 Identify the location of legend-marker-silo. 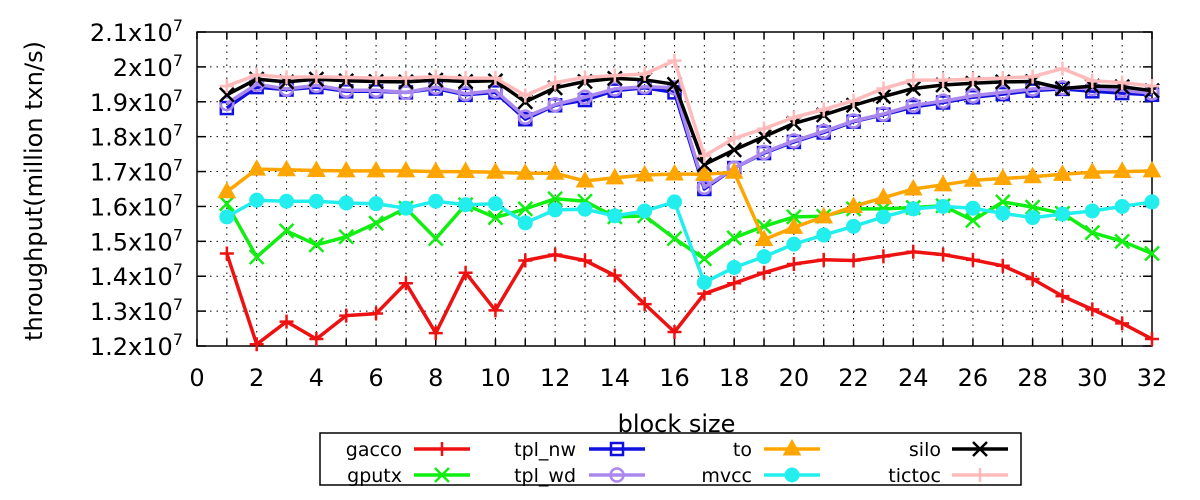
(980, 449).